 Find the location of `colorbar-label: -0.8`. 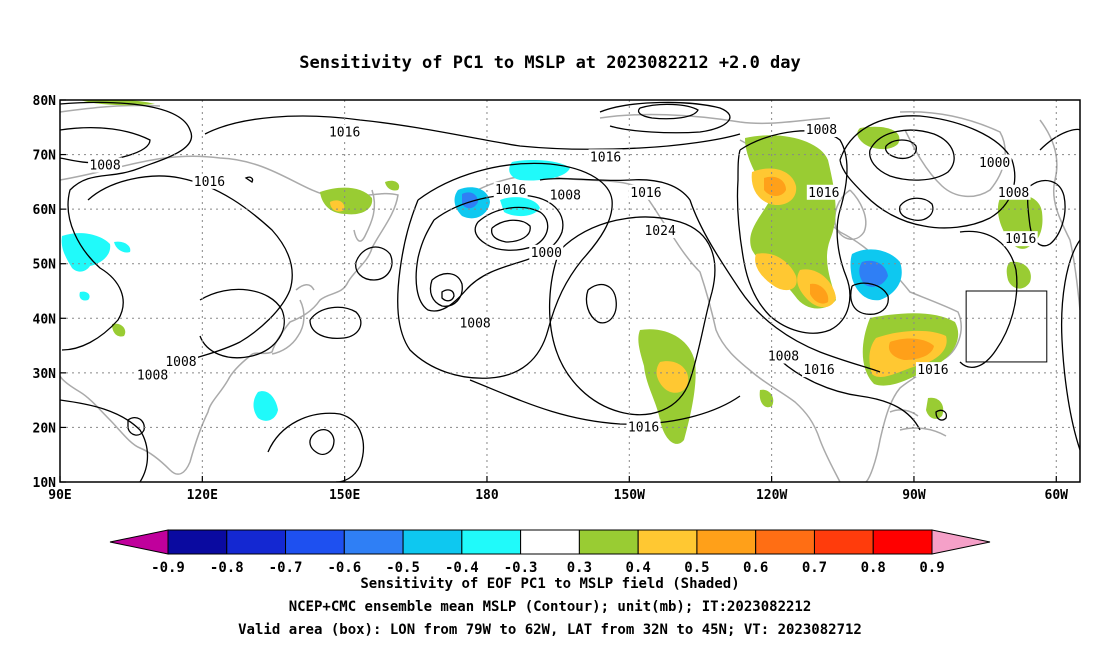

colorbar-label: -0.8 is located at coordinates (227, 568).